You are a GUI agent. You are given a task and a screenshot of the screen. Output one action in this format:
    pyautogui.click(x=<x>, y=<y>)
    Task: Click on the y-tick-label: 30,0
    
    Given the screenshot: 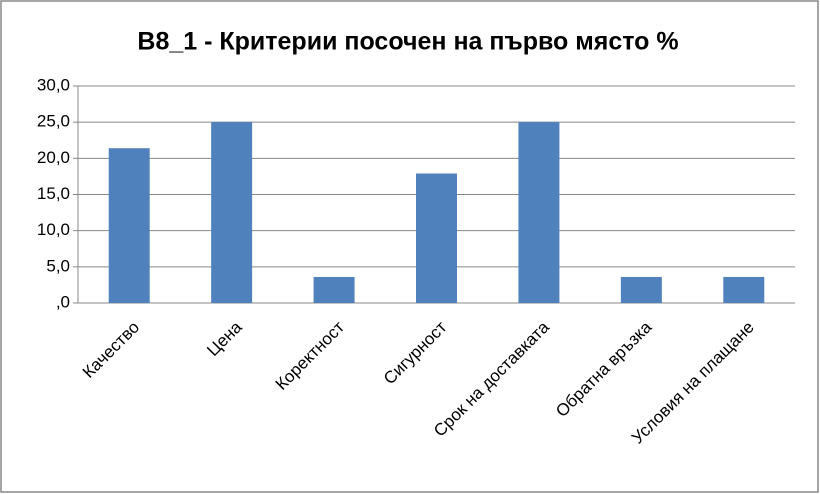 What is the action you would take?
    pyautogui.click(x=53, y=84)
    